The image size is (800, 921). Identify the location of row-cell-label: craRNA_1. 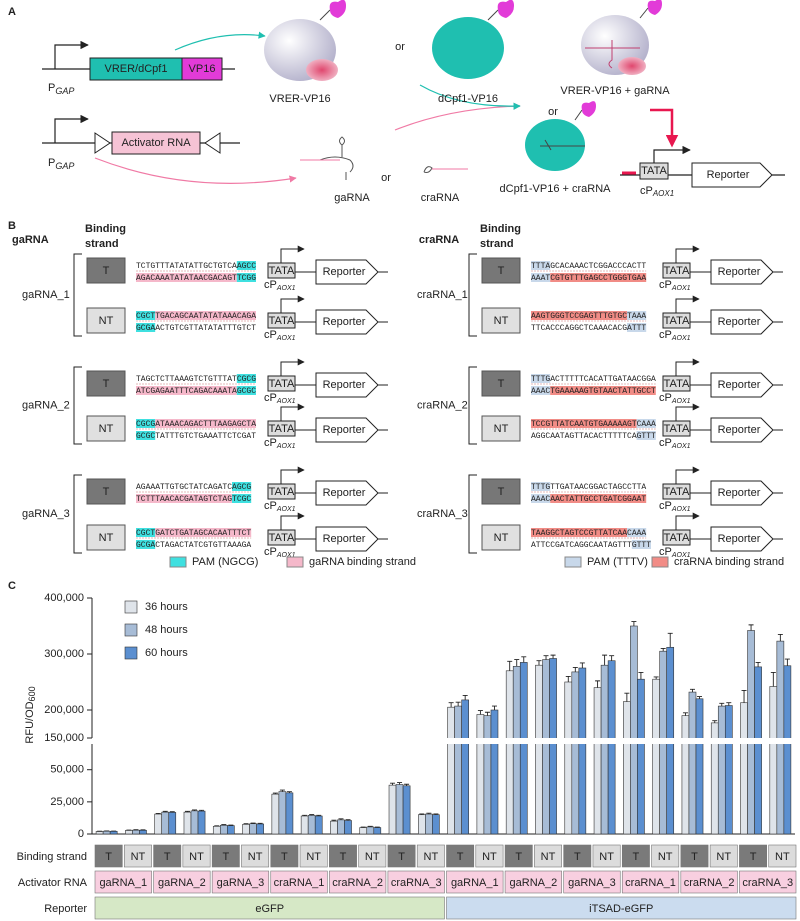
(299, 883).